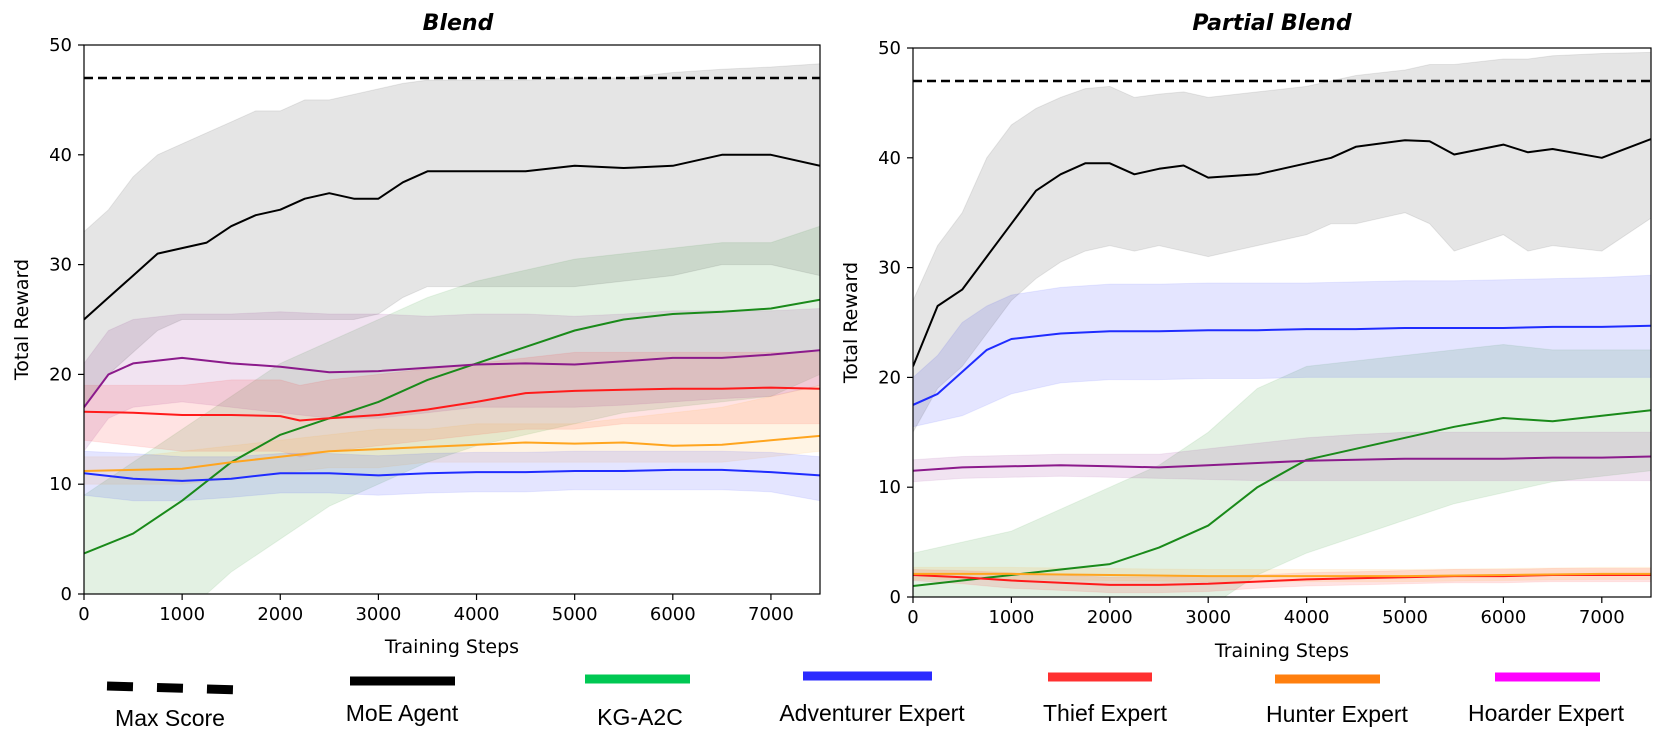 Image resolution: width=1661 pixels, height=749 pixels. What do you see at coordinates (458, 23) in the screenshot?
I see `chart-title: Blend` at bounding box center [458, 23].